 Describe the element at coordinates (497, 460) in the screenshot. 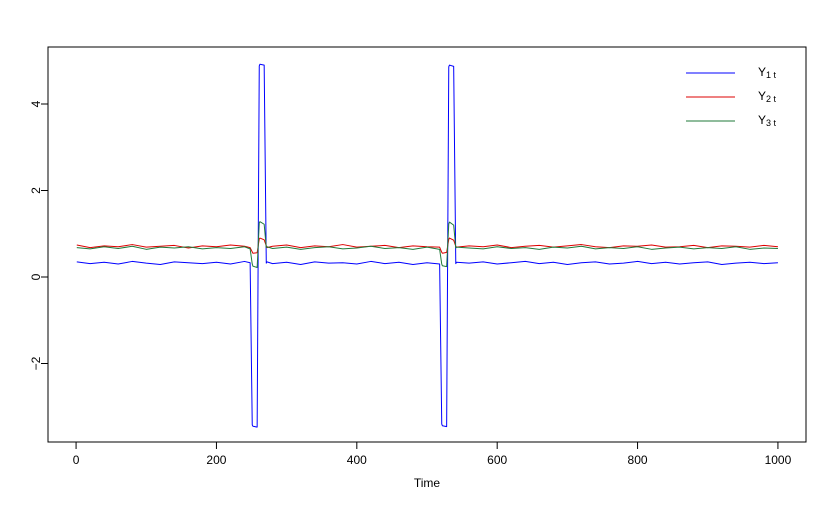

I see `x-tick-label: 600` at that location.